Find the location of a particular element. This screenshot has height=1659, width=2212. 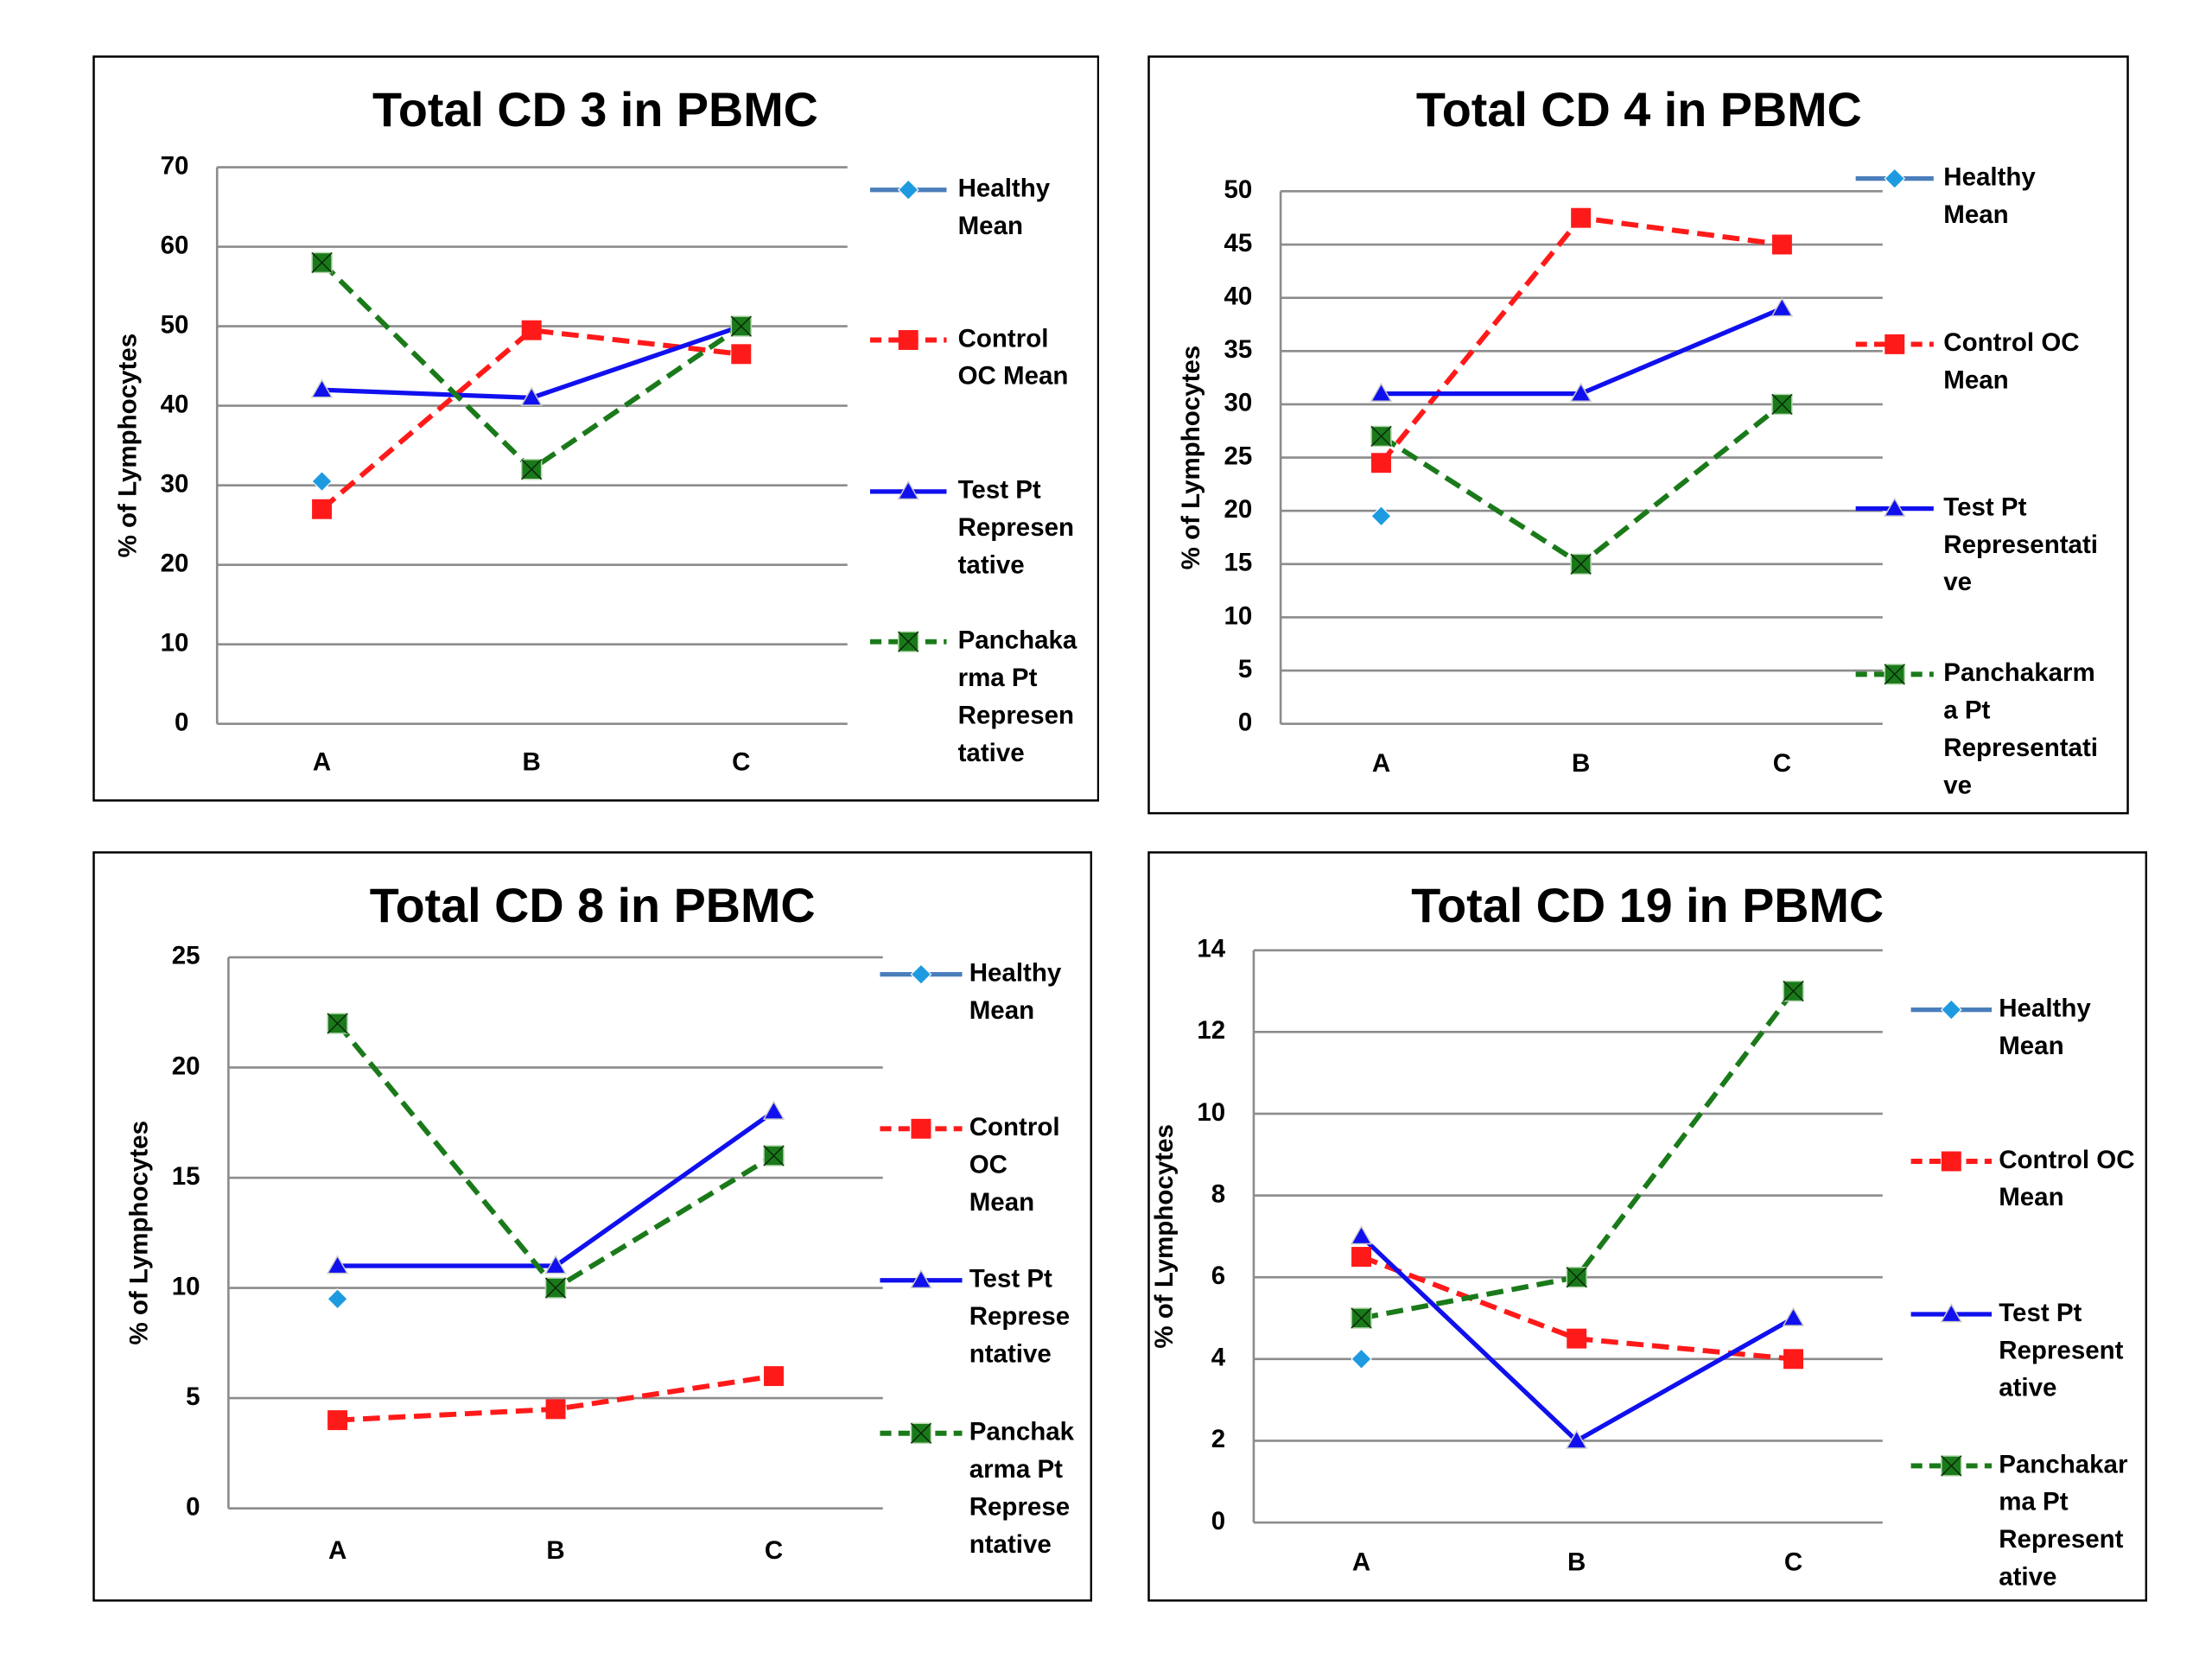

legend-label-line: ative is located at coordinates (2027, 1388).